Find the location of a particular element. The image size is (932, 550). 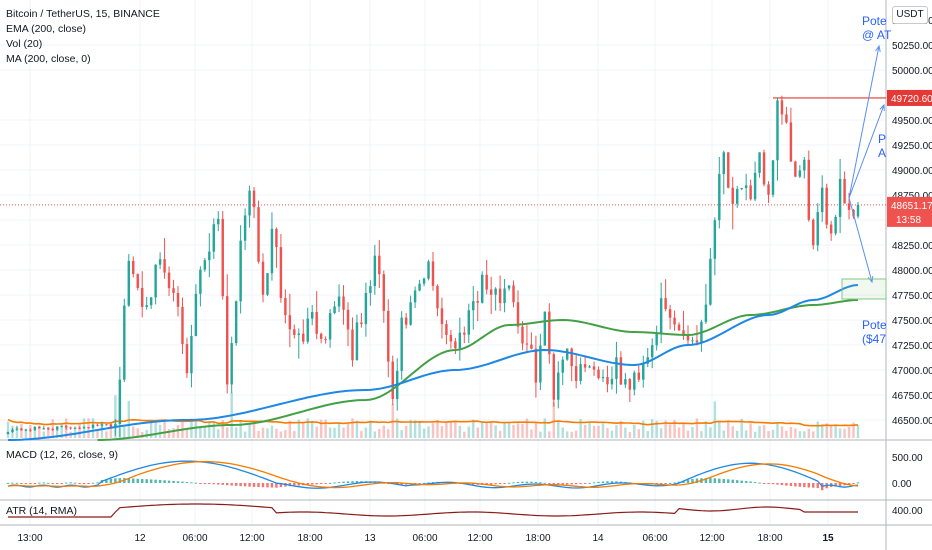

indicator-ema: EMA (200, close) is located at coordinates (46, 29).